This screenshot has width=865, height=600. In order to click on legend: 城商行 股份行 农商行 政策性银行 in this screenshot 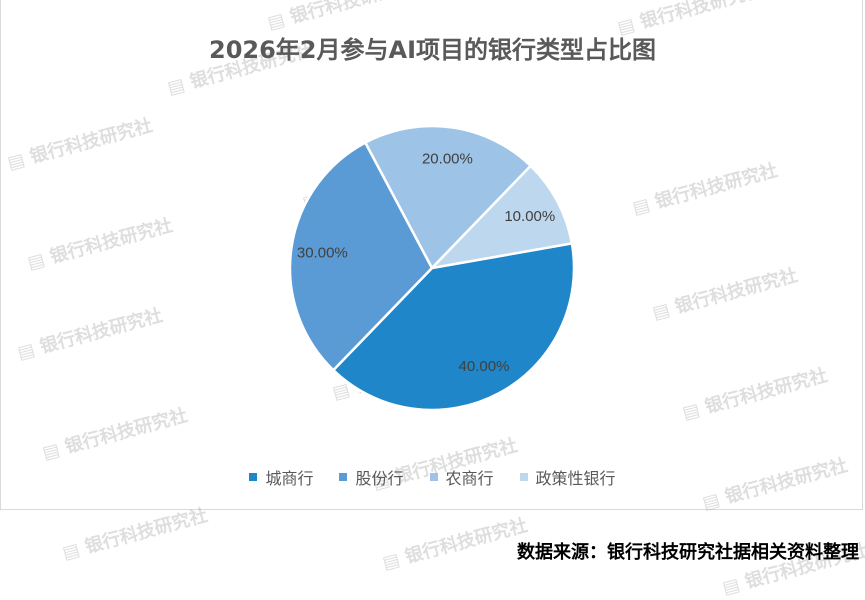, I will do `click(432, 477)`.